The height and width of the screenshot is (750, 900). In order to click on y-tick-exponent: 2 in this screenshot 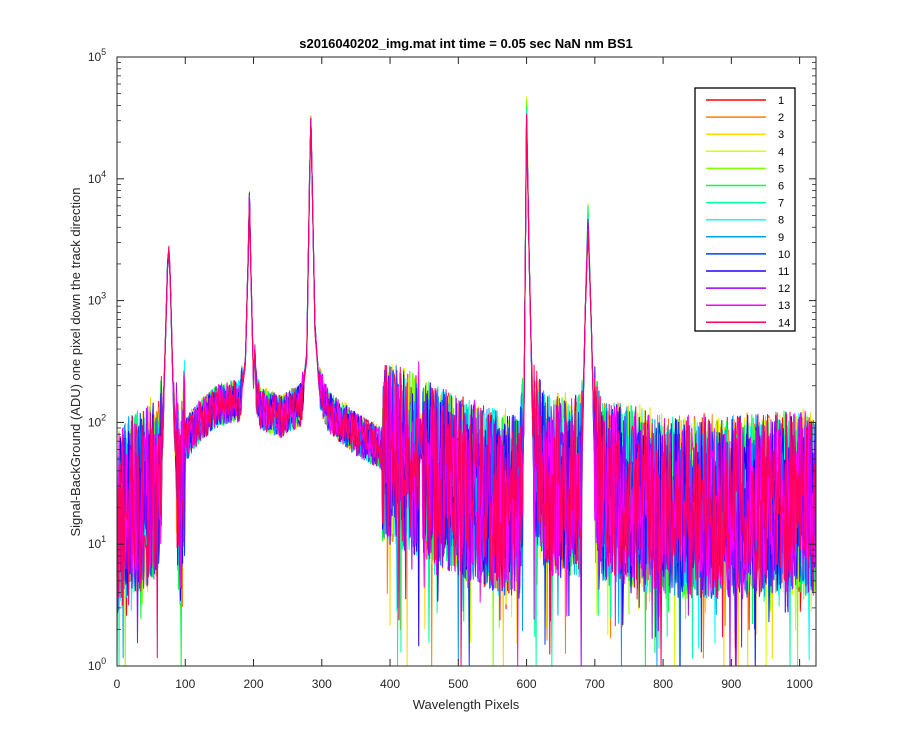, I will do `click(103, 417)`.